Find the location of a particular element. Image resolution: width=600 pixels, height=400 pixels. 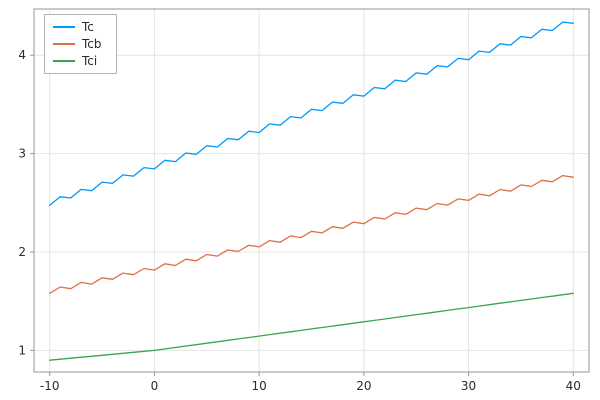

x-tick-label: 30 is located at coordinates (468, 386).